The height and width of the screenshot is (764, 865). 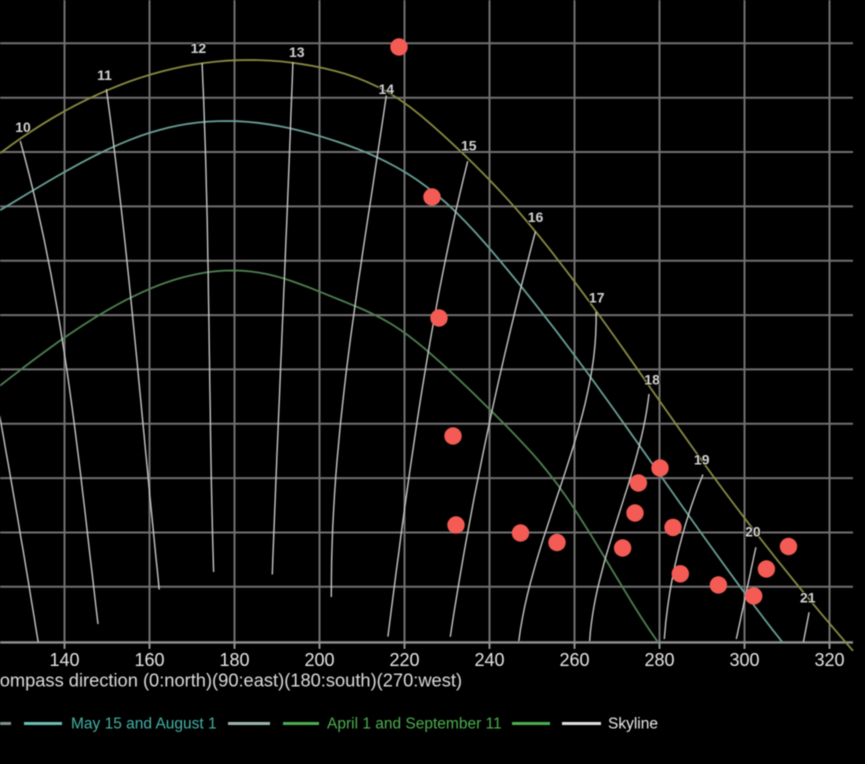 I want to click on svg-text: 260, so click(x=574, y=660).